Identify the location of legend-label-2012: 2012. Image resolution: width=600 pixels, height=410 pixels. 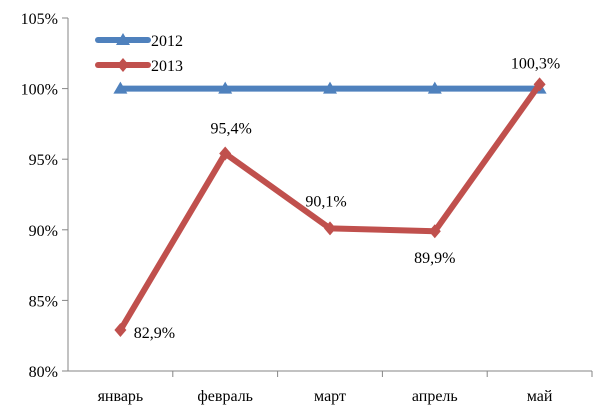
(167, 41).